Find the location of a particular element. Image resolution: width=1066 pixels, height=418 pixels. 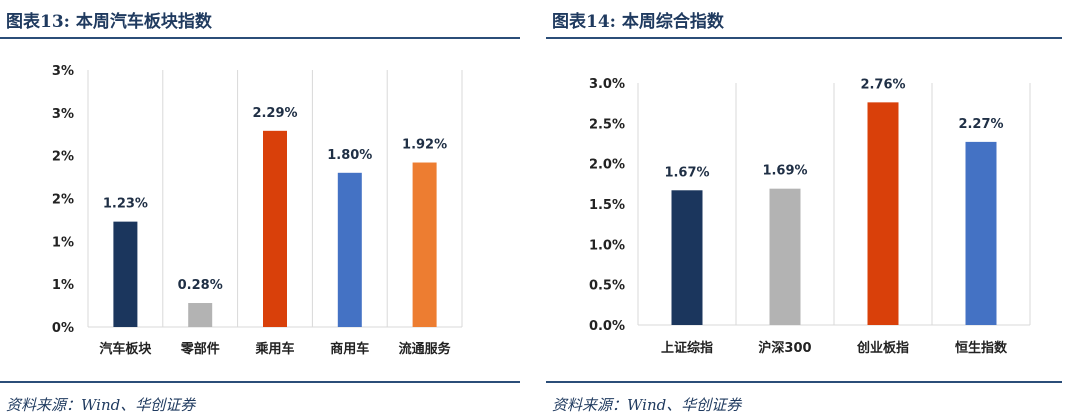

category-label: 流通服务 is located at coordinates (425, 349).